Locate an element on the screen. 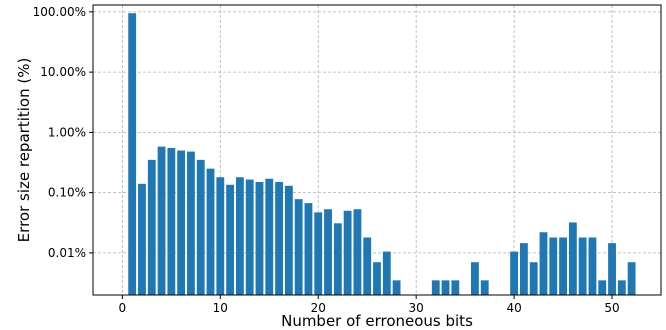 The height and width of the screenshot is (330, 666). x-tick-label: 30 is located at coordinates (416, 308).